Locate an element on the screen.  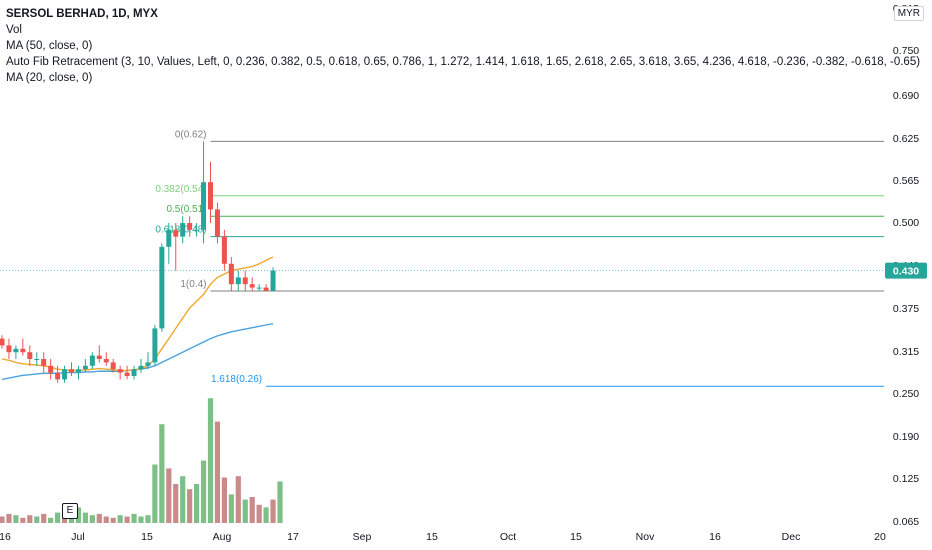
fib-label-0: 0(0.62) is located at coordinates (191, 134).